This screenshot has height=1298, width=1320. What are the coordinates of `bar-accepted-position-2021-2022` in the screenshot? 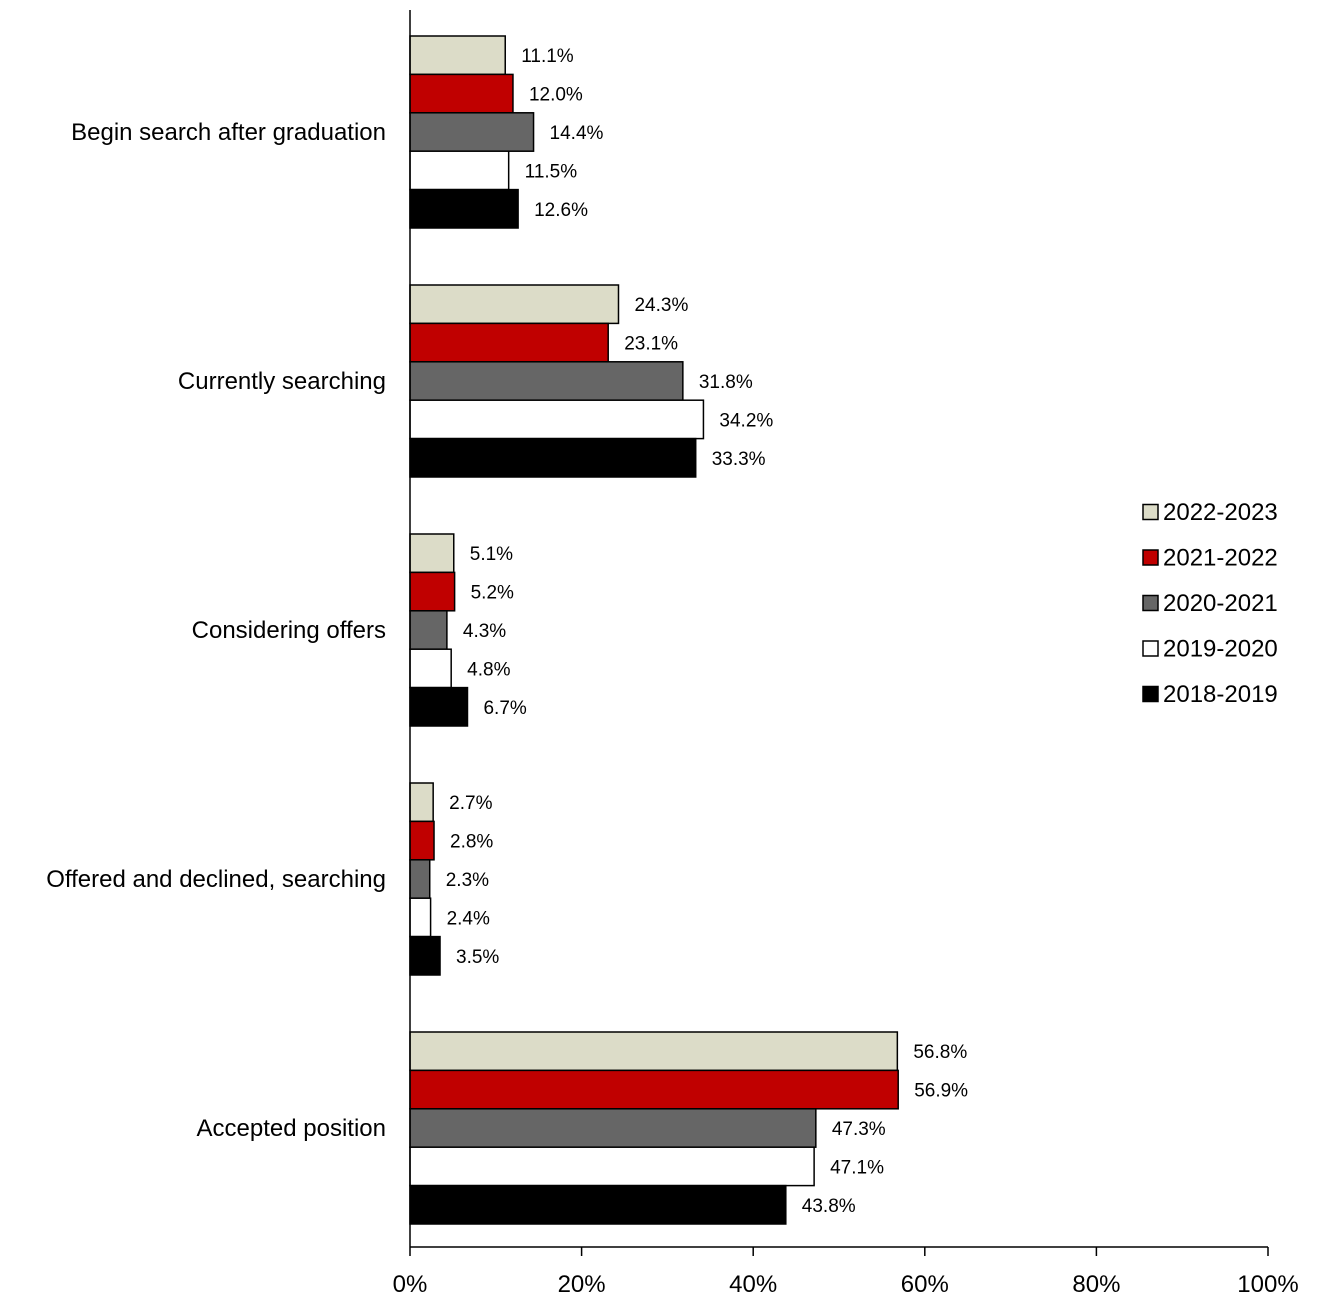 It's located at (654, 1089).